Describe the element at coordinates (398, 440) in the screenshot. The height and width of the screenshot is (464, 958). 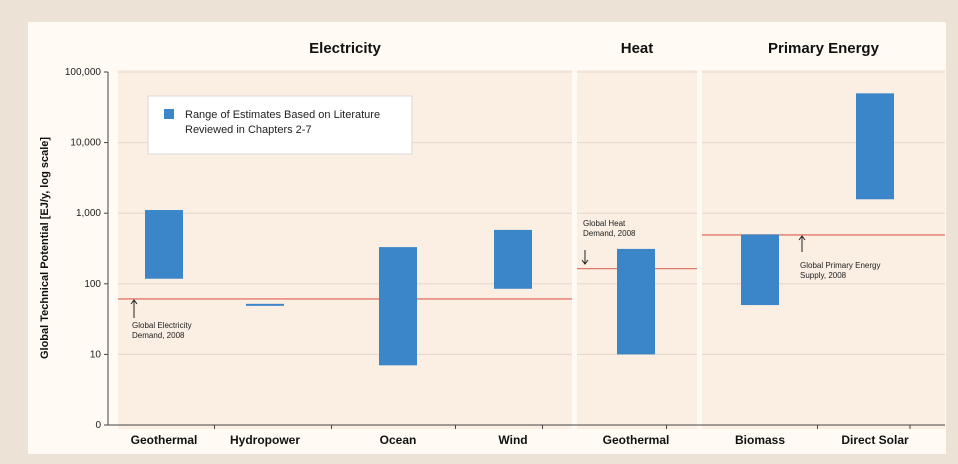
I see `x-category-label: Ocean` at that location.